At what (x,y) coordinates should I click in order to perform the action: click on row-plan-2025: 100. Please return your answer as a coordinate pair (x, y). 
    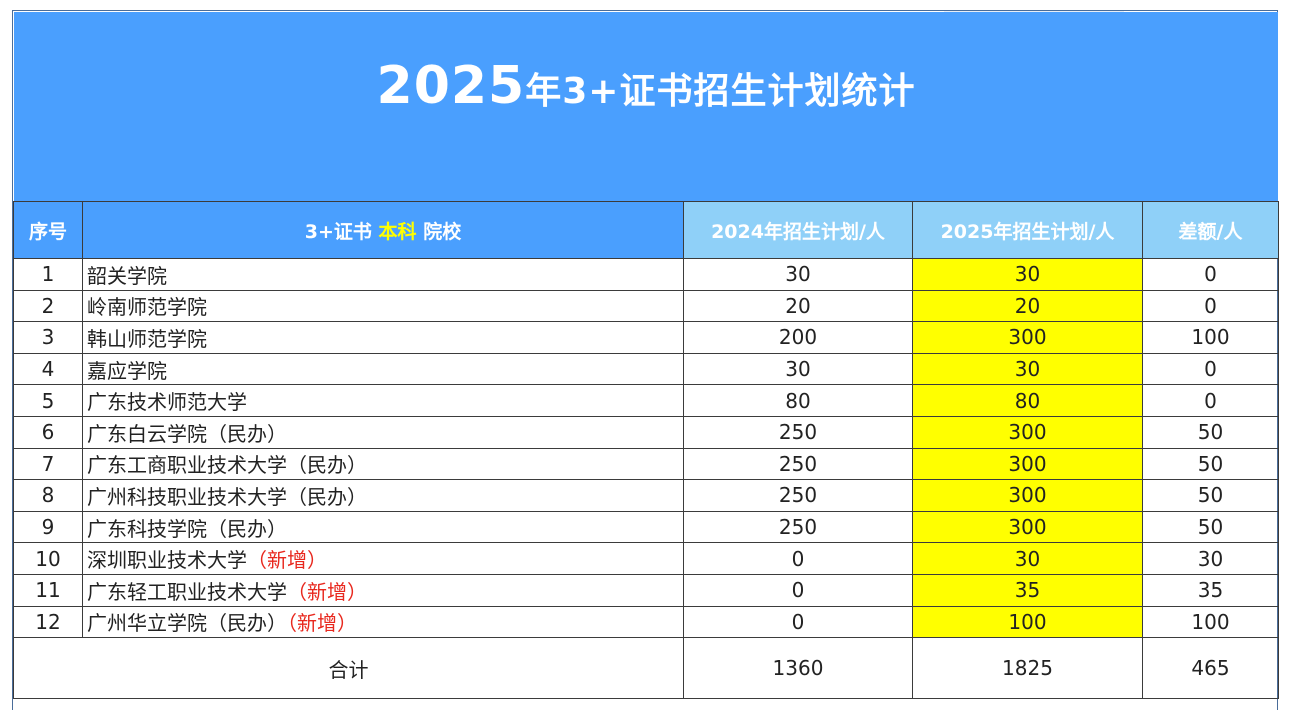
    Looking at the image, I should click on (1027, 622).